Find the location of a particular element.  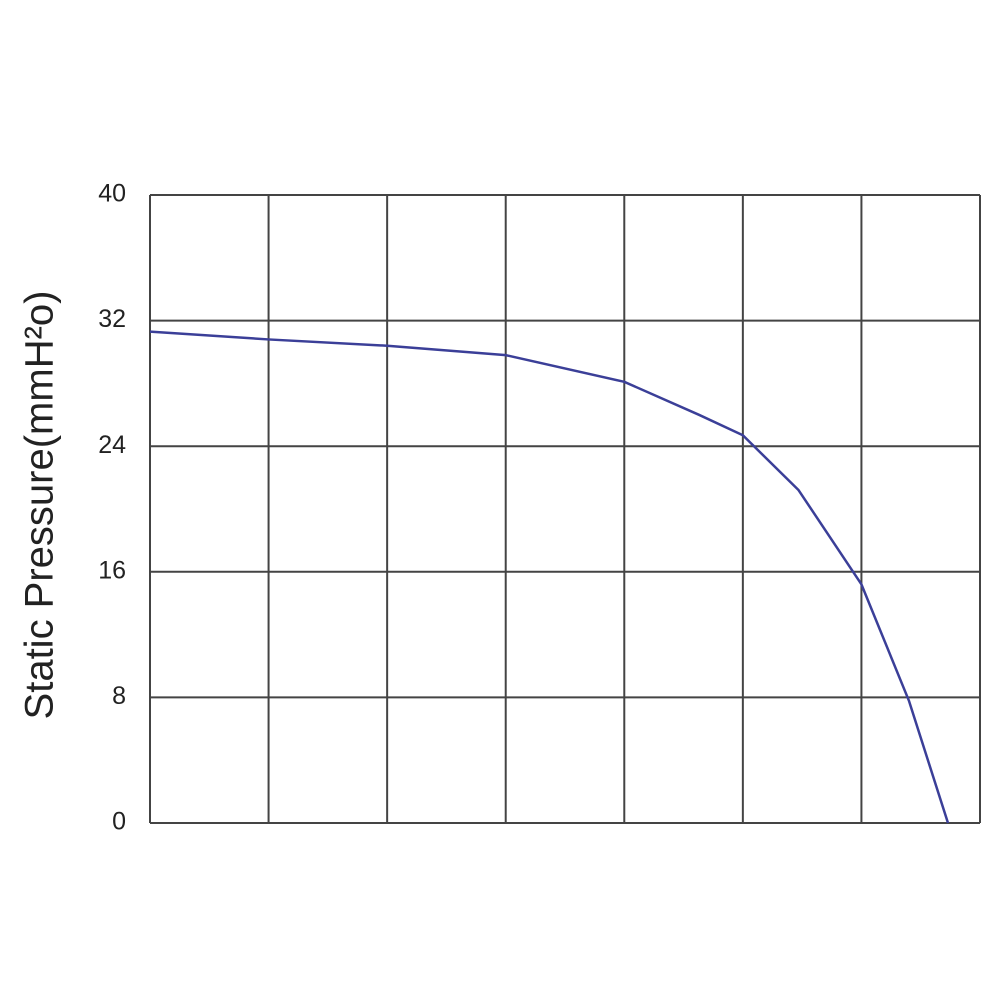

y-tick-label: 8 is located at coordinates (119, 696).